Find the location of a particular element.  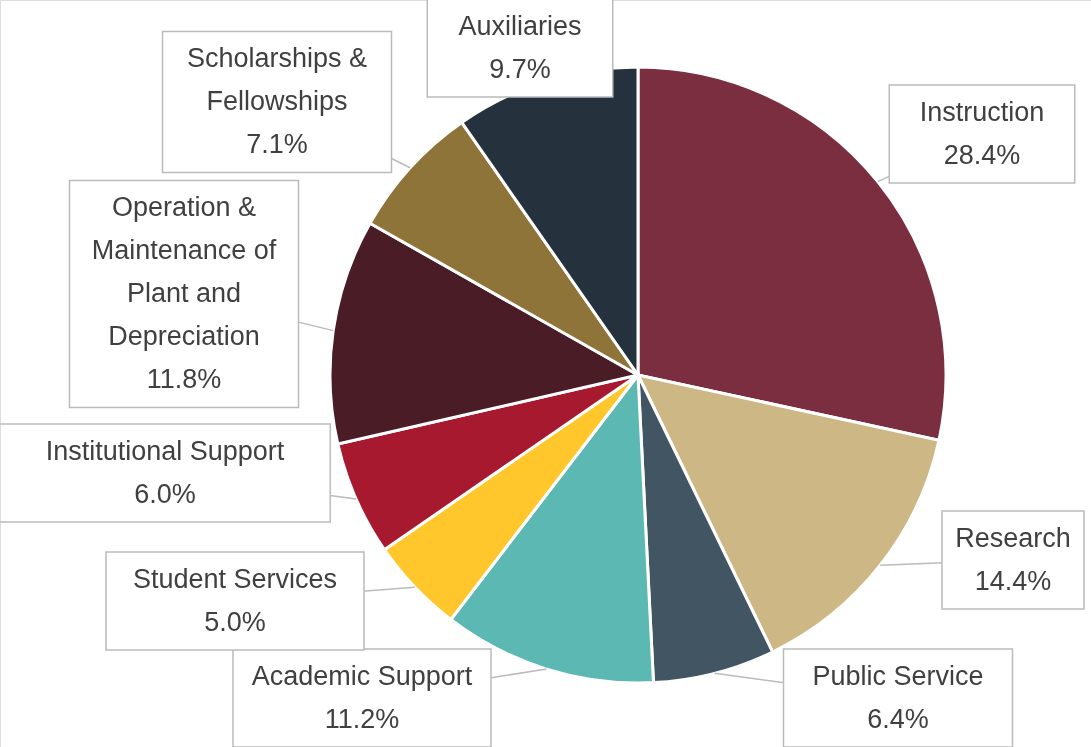

slice-label: Student Services is located at coordinates (235, 578).